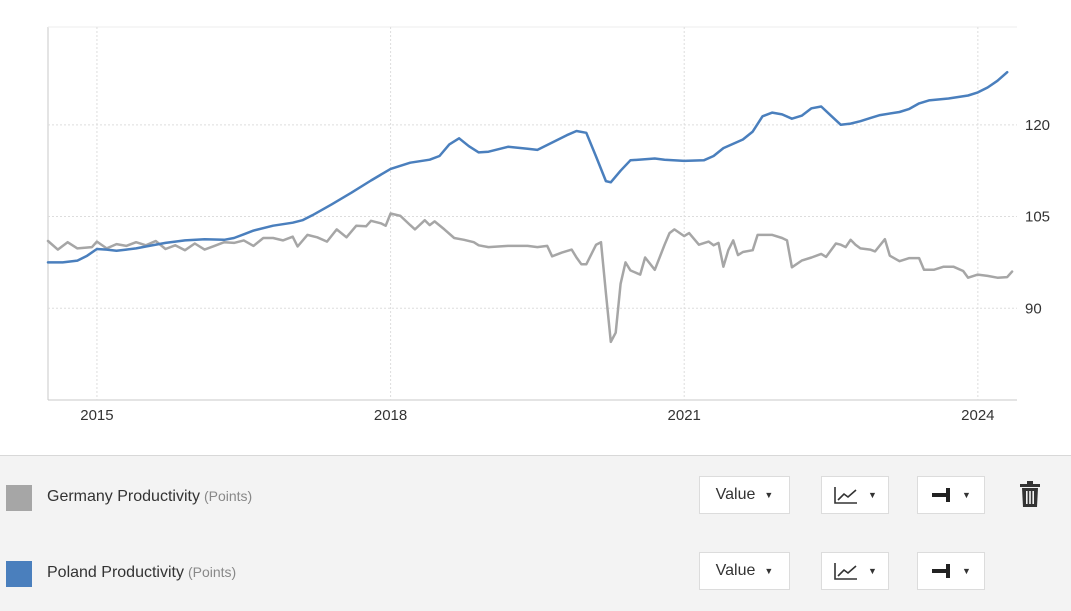 Image resolution: width=1071 pixels, height=611 pixels. Describe the element at coordinates (535, 498) in the screenshot. I see `legend-row-germany: Germany Productivity (Points) Value ▼ ▼ ▼` at that location.